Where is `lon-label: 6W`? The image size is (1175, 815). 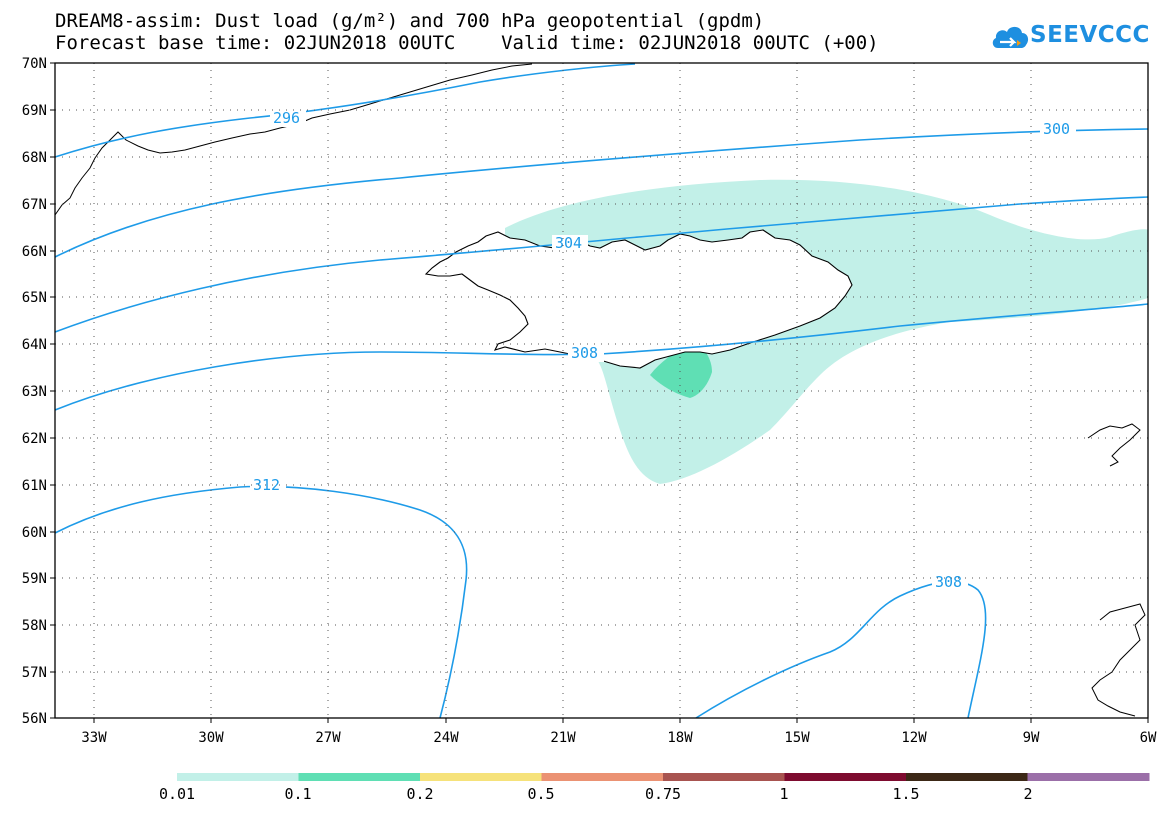
lon-label: 6W is located at coordinates (1148, 738).